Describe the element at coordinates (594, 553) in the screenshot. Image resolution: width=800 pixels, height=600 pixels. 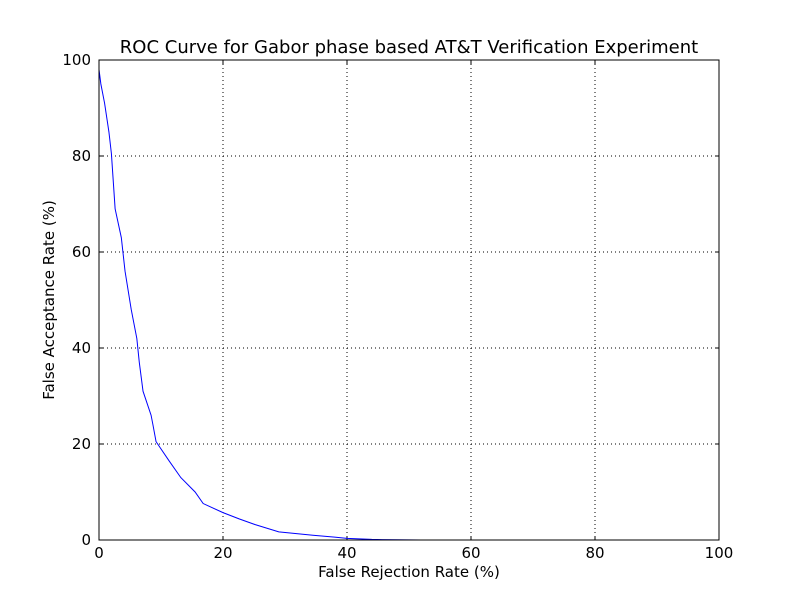
I see `x-tick-label: 80` at that location.